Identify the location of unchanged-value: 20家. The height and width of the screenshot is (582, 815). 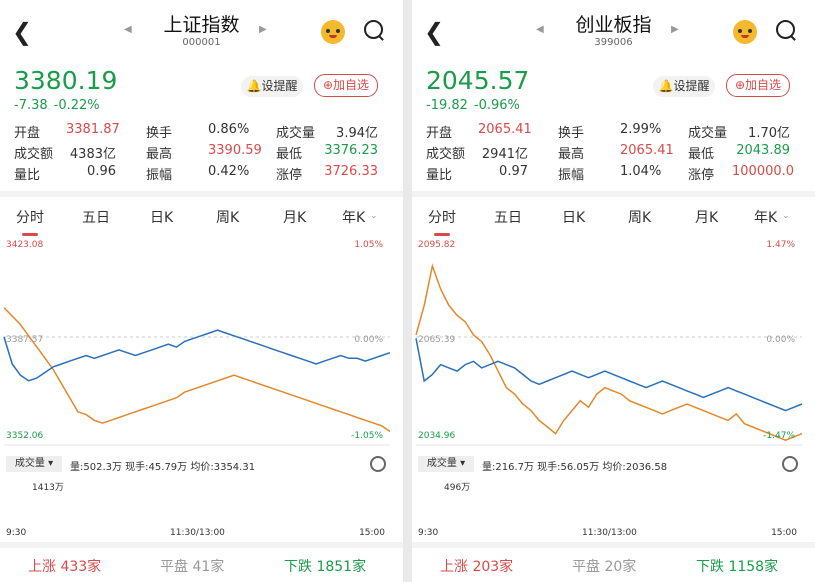
(620, 567).